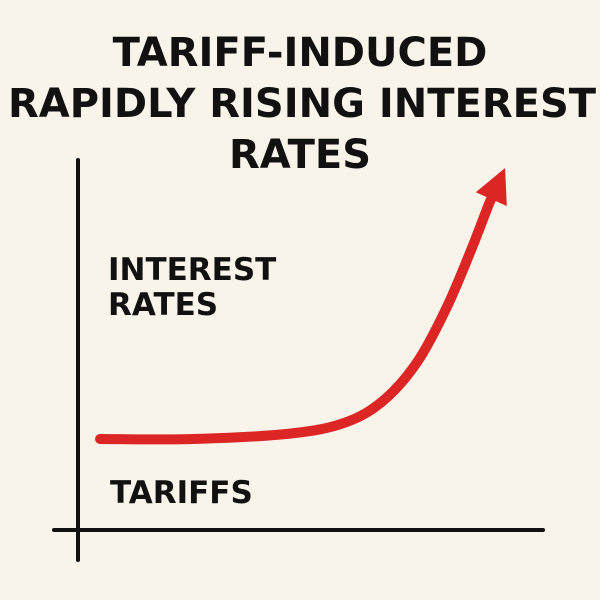  What do you see at coordinates (300, 155) in the screenshot?
I see `chart-title-line-3: RATES` at bounding box center [300, 155].